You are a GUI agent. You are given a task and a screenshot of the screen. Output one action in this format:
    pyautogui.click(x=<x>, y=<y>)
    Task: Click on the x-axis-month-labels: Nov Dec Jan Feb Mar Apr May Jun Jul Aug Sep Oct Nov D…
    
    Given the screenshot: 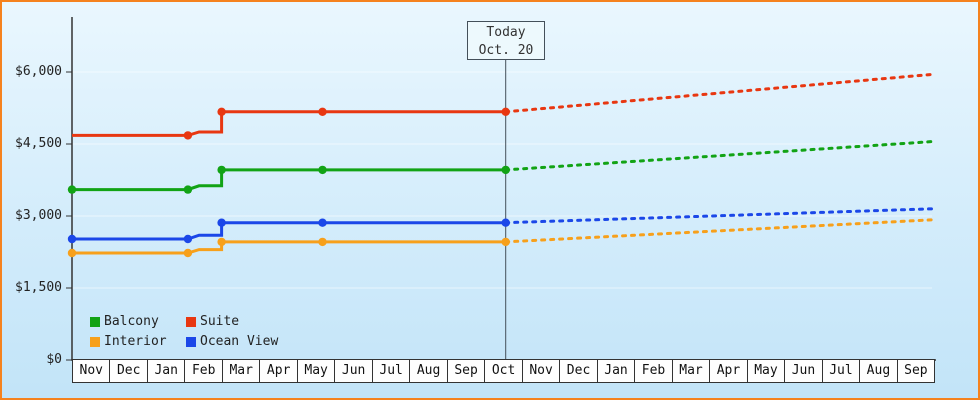 What is the action you would take?
    pyautogui.click(x=504, y=371)
    